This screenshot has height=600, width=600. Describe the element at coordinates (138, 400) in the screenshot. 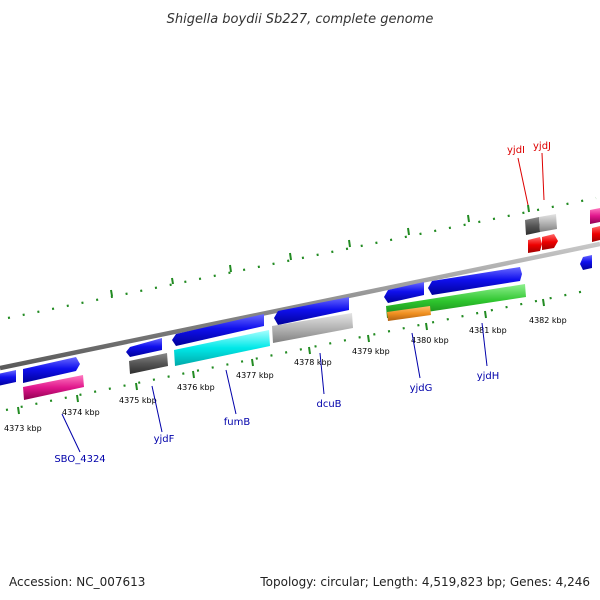

I see `kbp-label: 4375 kbp` at that location.